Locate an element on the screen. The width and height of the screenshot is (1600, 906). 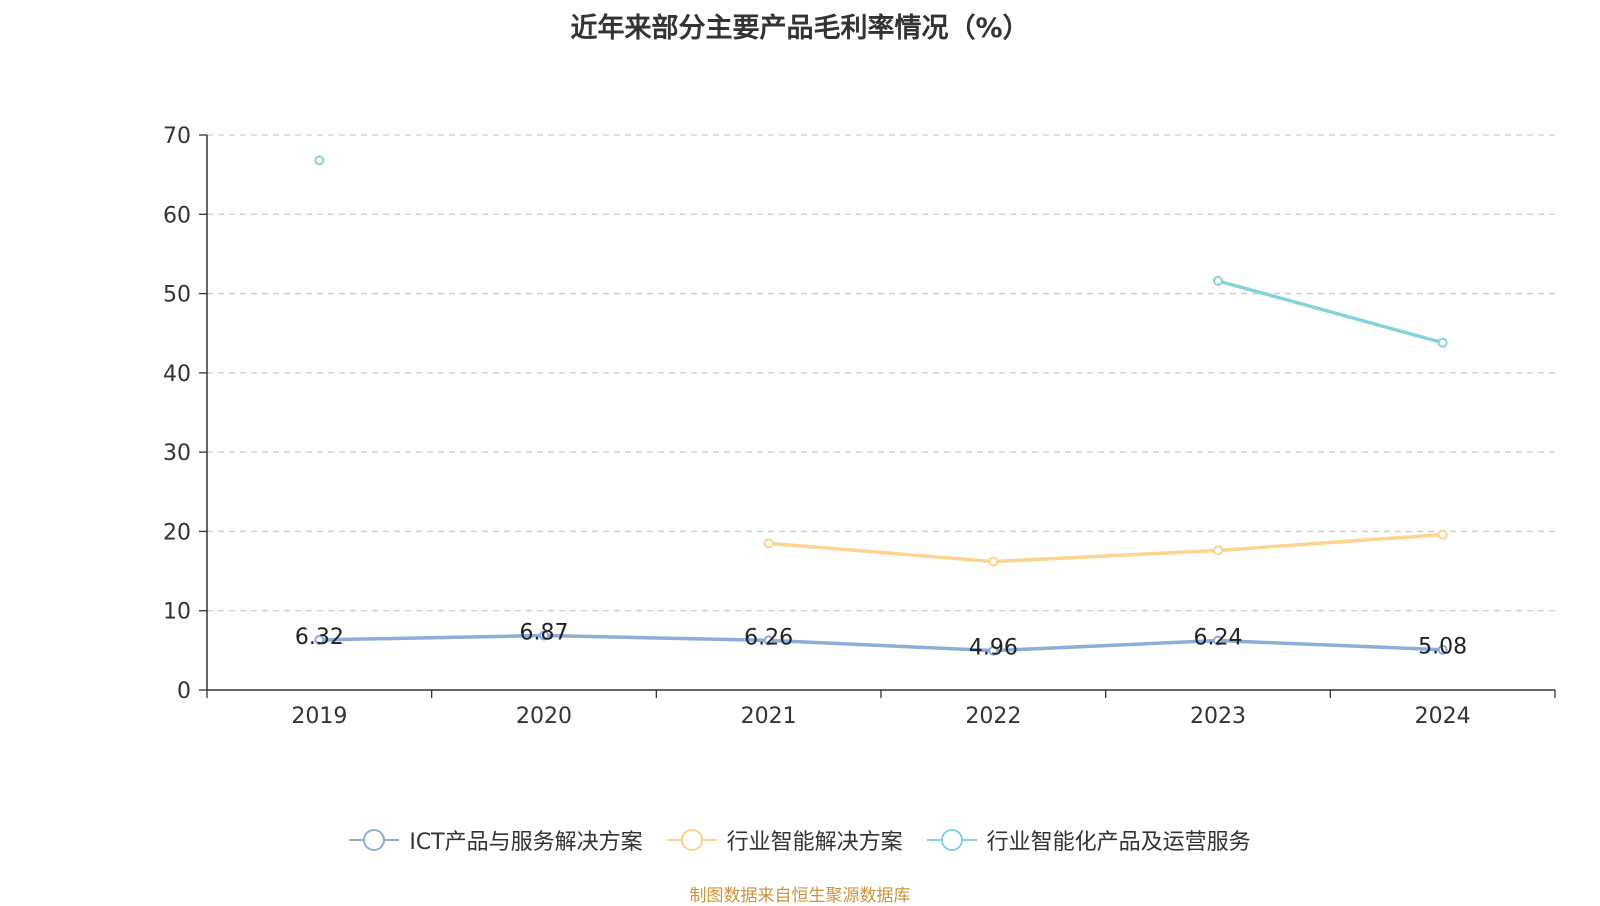
data-label: 6.26 is located at coordinates (768, 637).